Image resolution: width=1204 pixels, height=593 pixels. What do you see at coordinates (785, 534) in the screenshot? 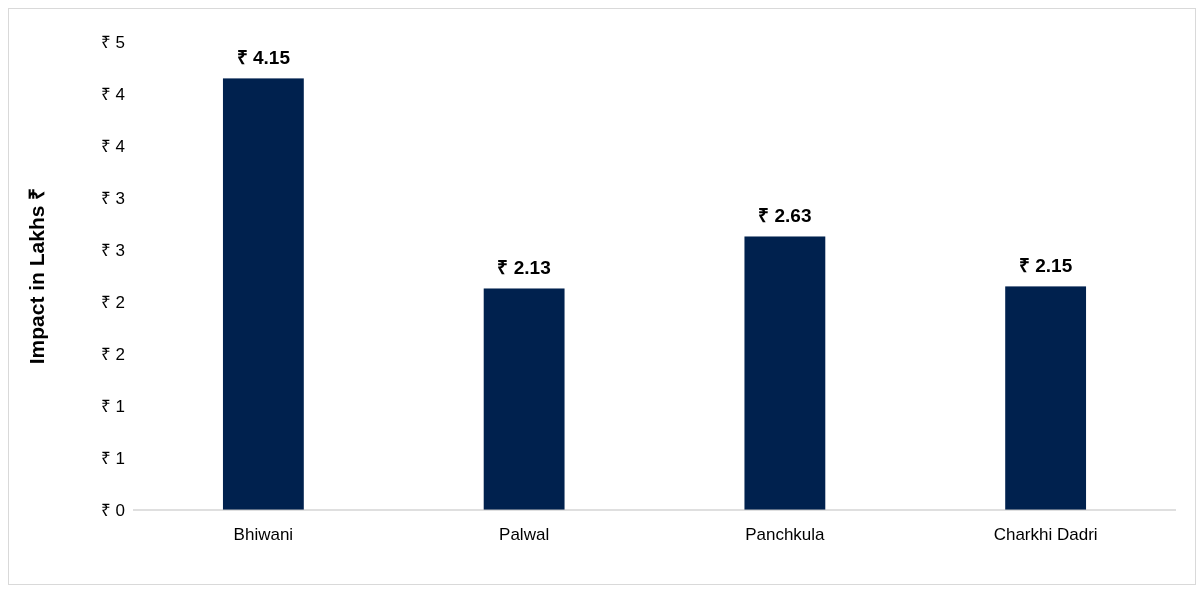
I see `x-tick-label: Panchkula` at bounding box center [785, 534].